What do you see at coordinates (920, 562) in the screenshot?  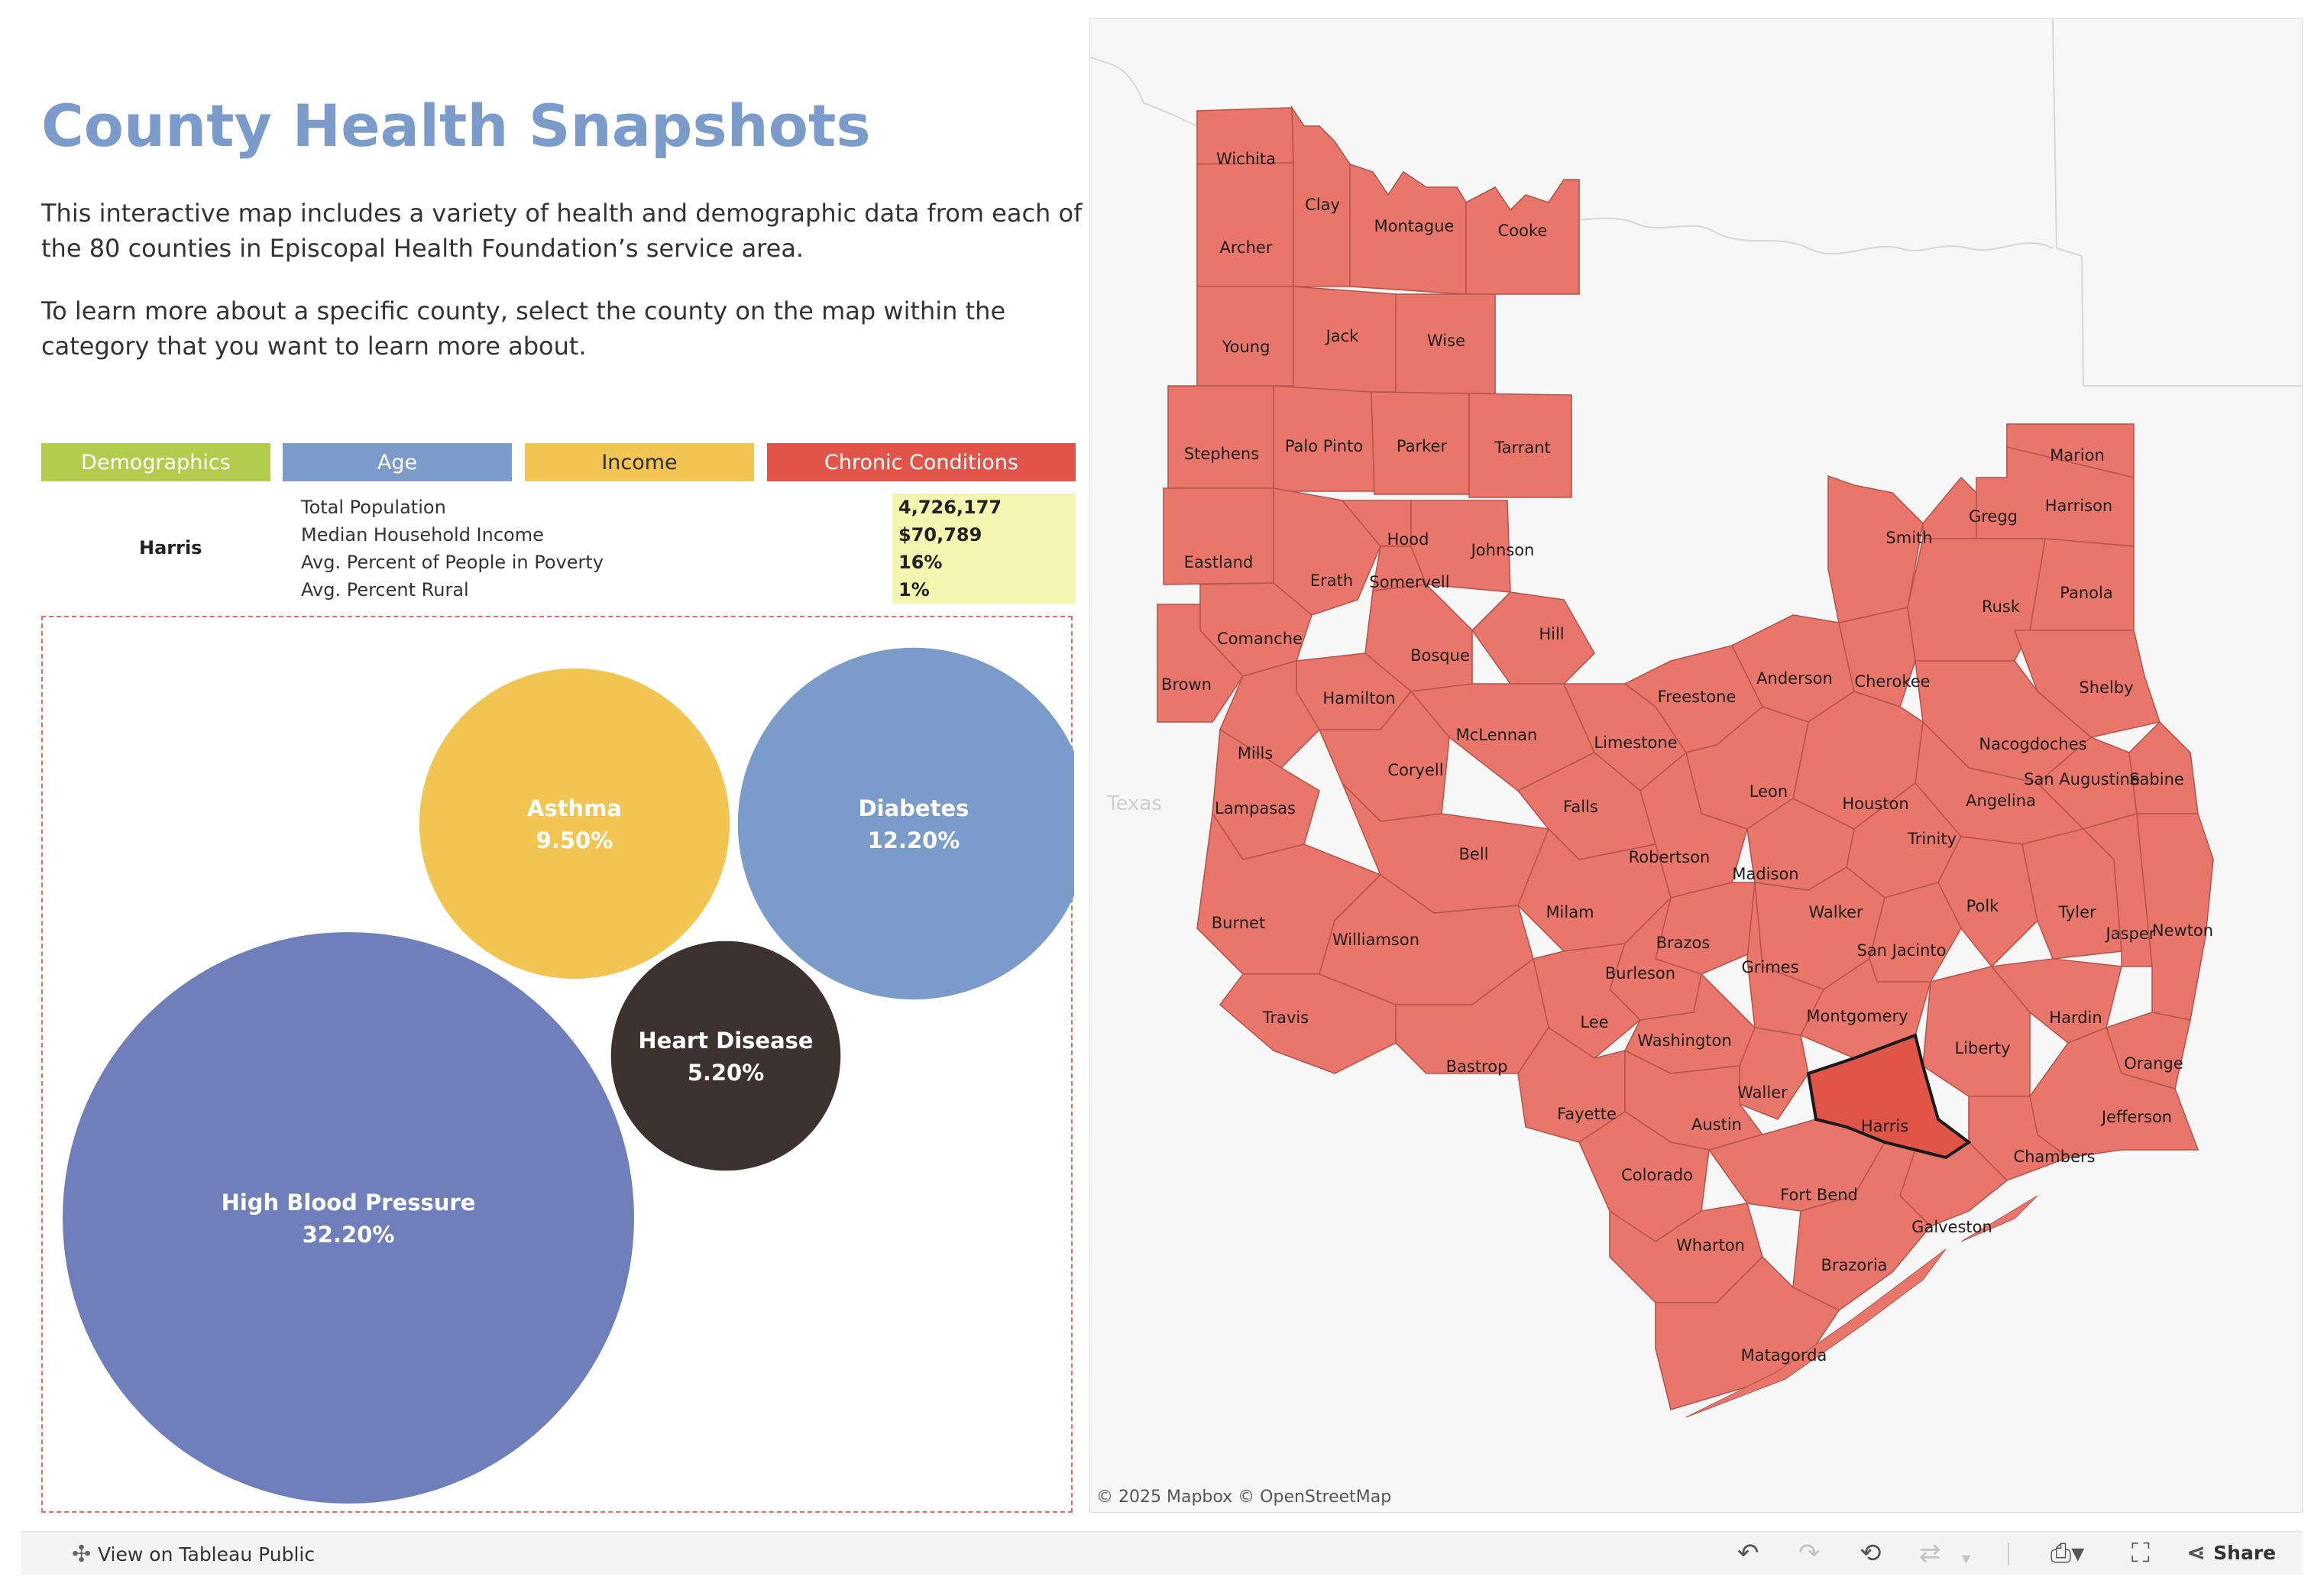 I see `stat-value-poverty: 16%` at bounding box center [920, 562].